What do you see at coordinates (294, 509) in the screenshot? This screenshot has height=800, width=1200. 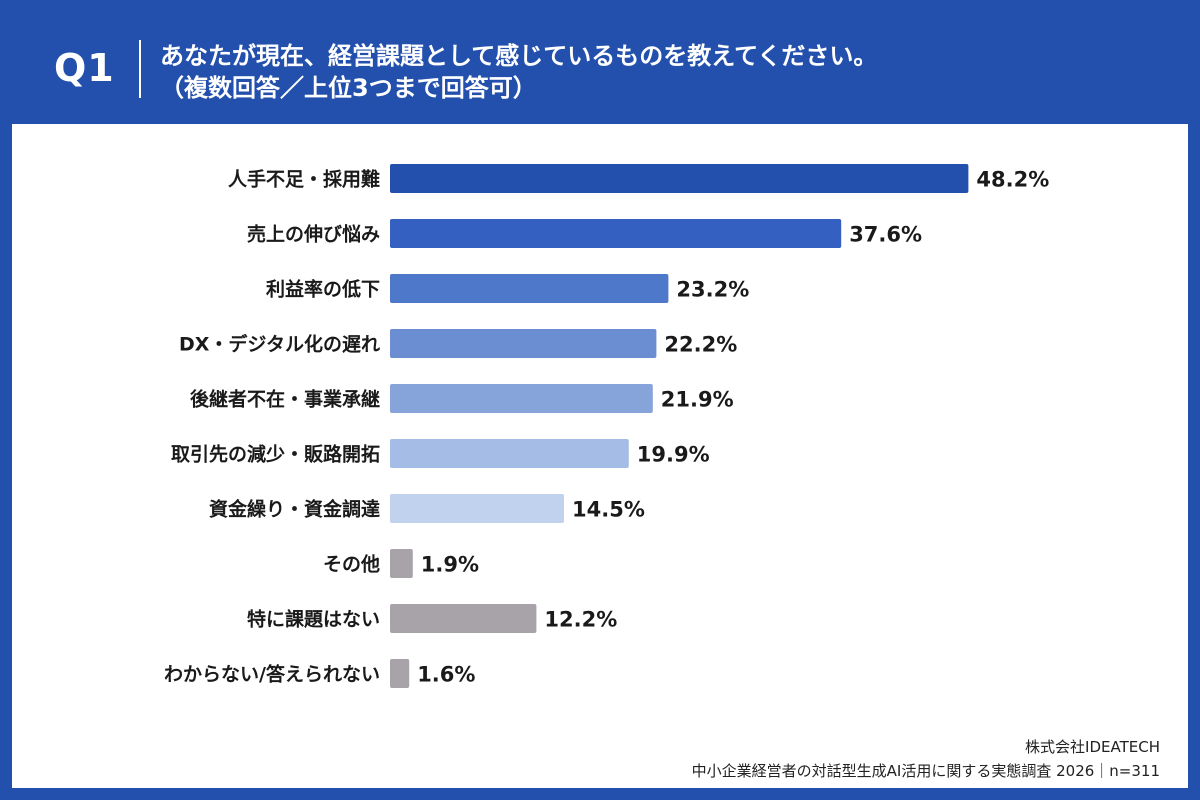 I see `category-label: 資金繰り・資金調達` at bounding box center [294, 509].